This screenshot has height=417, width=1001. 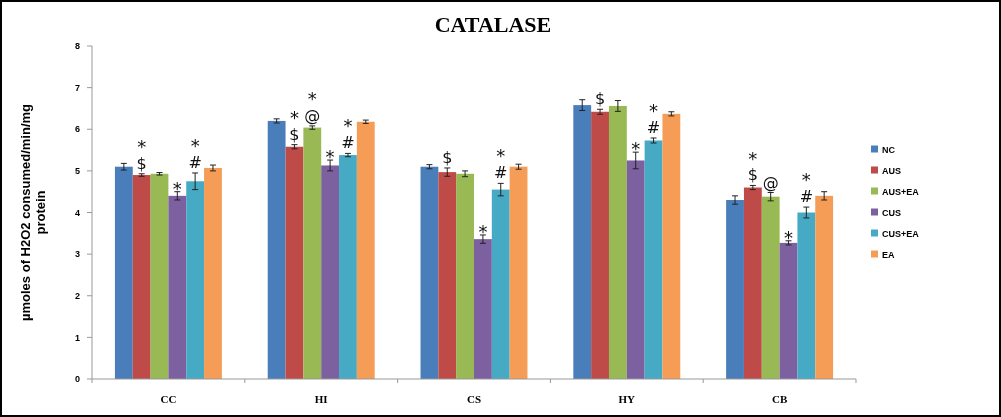 What do you see at coordinates (321, 399) in the screenshot?
I see `x-tick-label: HI` at bounding box center [321, 399].